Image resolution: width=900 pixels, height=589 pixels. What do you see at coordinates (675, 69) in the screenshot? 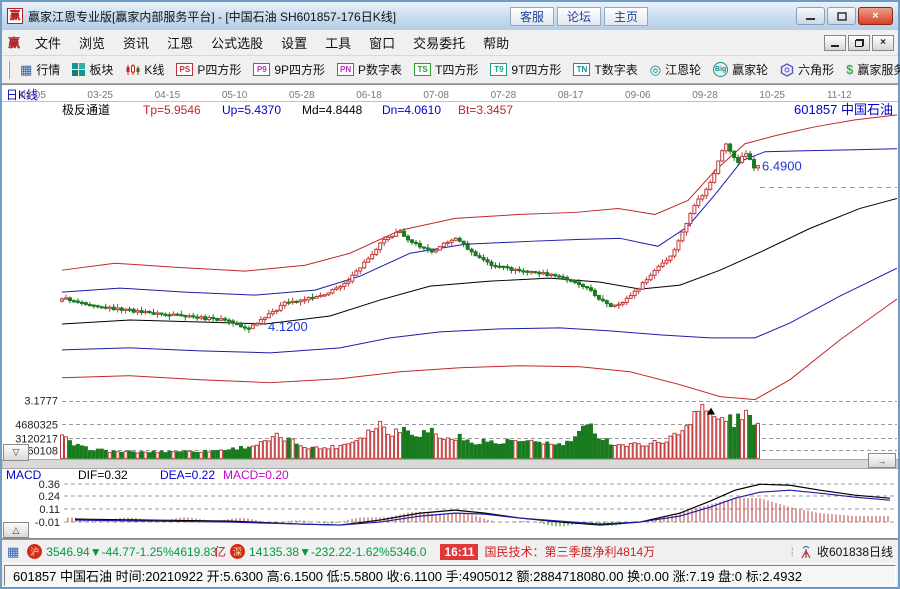
I see `toolbar-item: ◎ 江恩轮` at bounding box center [675, 69].